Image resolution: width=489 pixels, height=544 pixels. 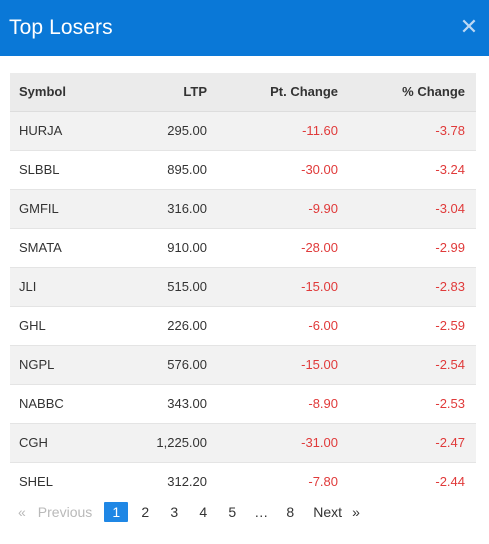 I want to click on table-header-row: Symbol LTP Pt. Change % Change, so click(x=243, y=92).